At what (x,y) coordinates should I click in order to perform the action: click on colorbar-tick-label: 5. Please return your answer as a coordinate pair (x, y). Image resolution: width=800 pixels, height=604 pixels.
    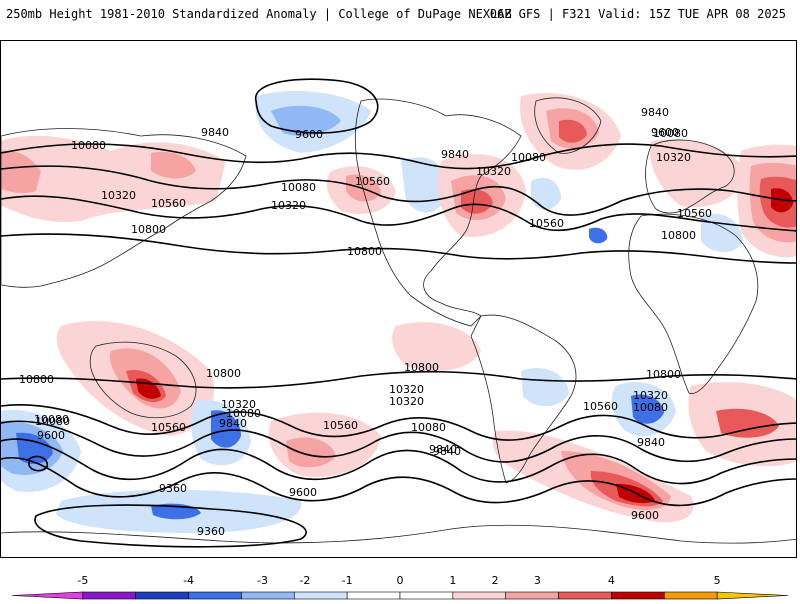
    Looking at the image, I should click on (717, 580).